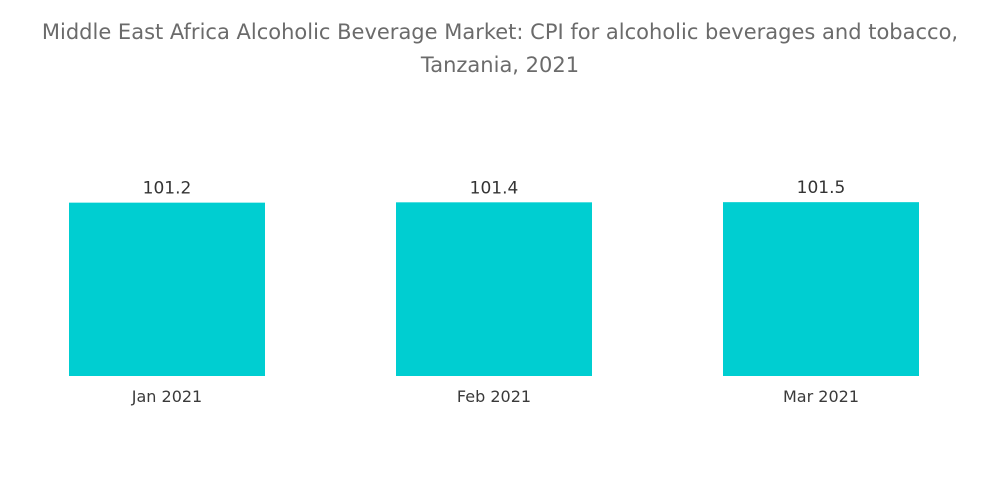 The width and height of the screenshot is (1000, 504). What do you see at coordinates (494, 188) in the screenshot?
I see `bar-value-label-2: 101.4` at bounding box center [494, 188].